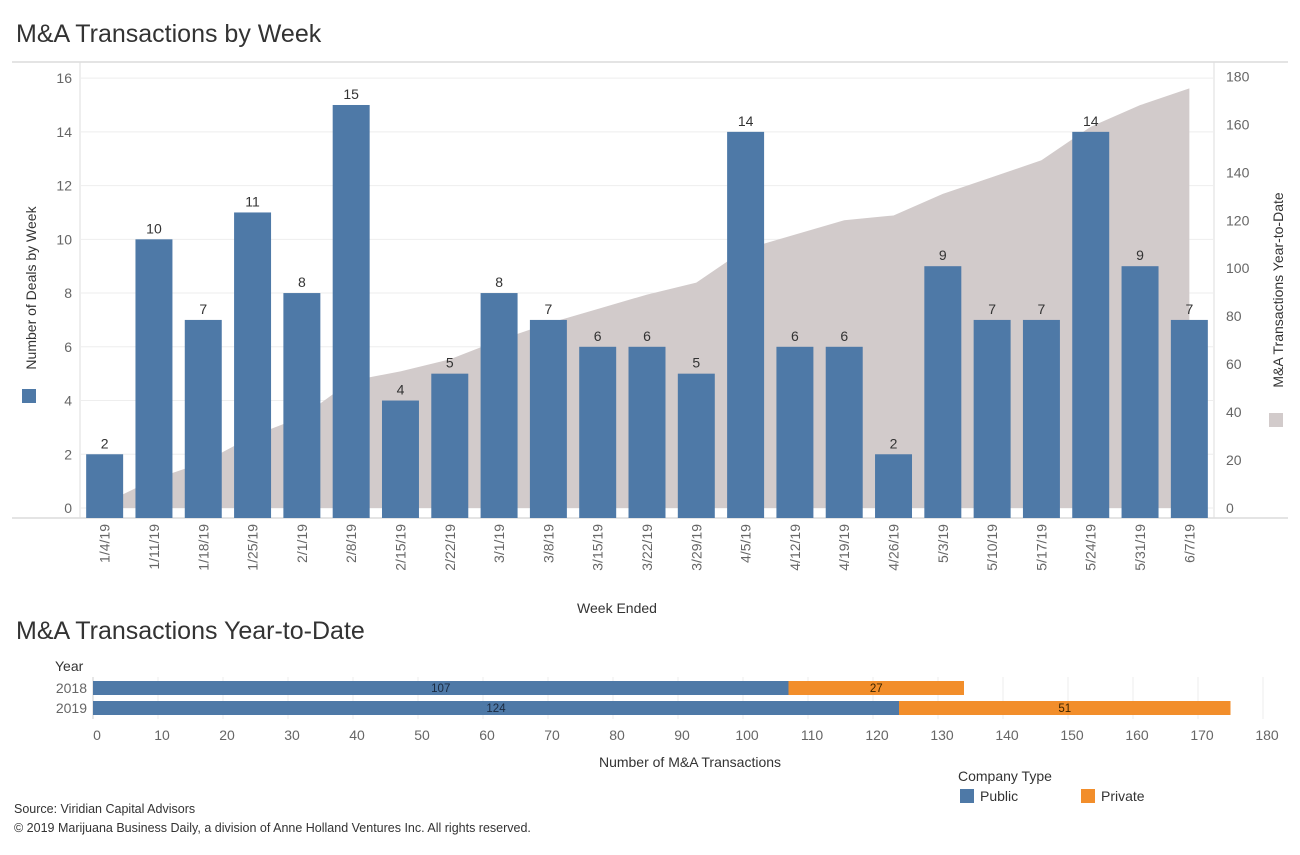 This screenshot has width=1300, height=855. Describe the element at coordinates (105, 443) in the screenshot. I see `bar-value-label: 2` at that location.